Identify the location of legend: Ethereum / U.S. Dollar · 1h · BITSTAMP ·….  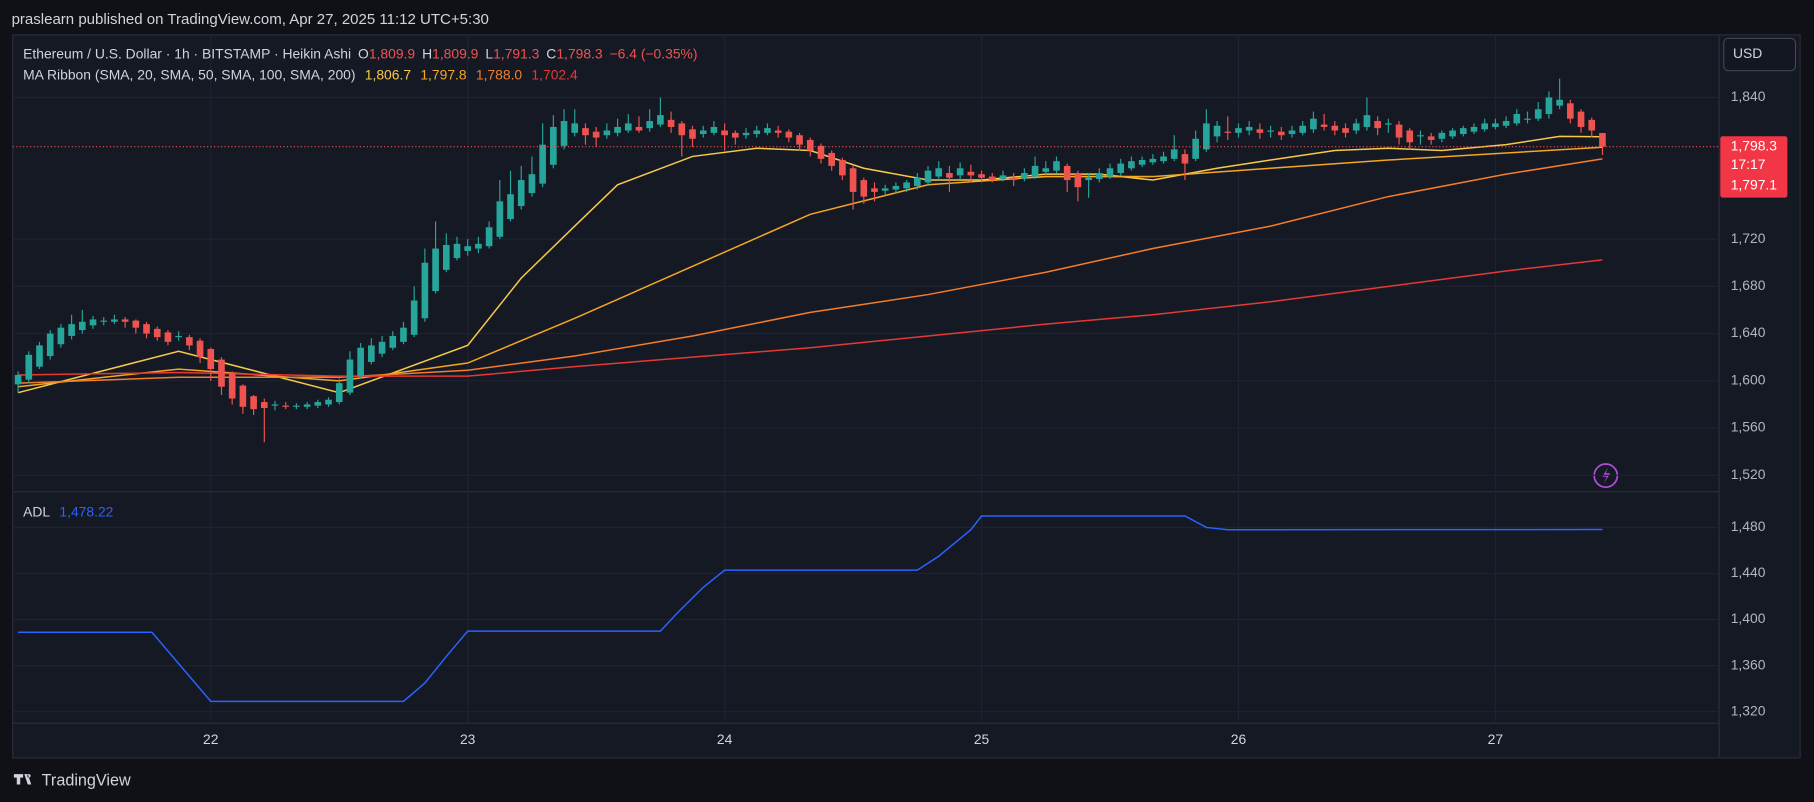
(360, 53).